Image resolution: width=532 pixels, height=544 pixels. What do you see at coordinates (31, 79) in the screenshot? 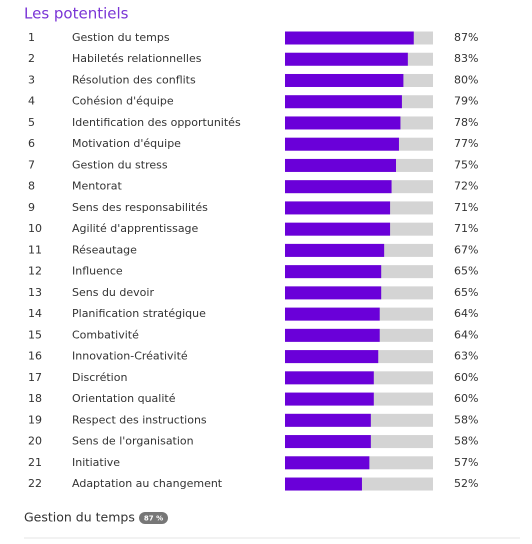
I see `rank: 3` at bounding box center [31, 79].